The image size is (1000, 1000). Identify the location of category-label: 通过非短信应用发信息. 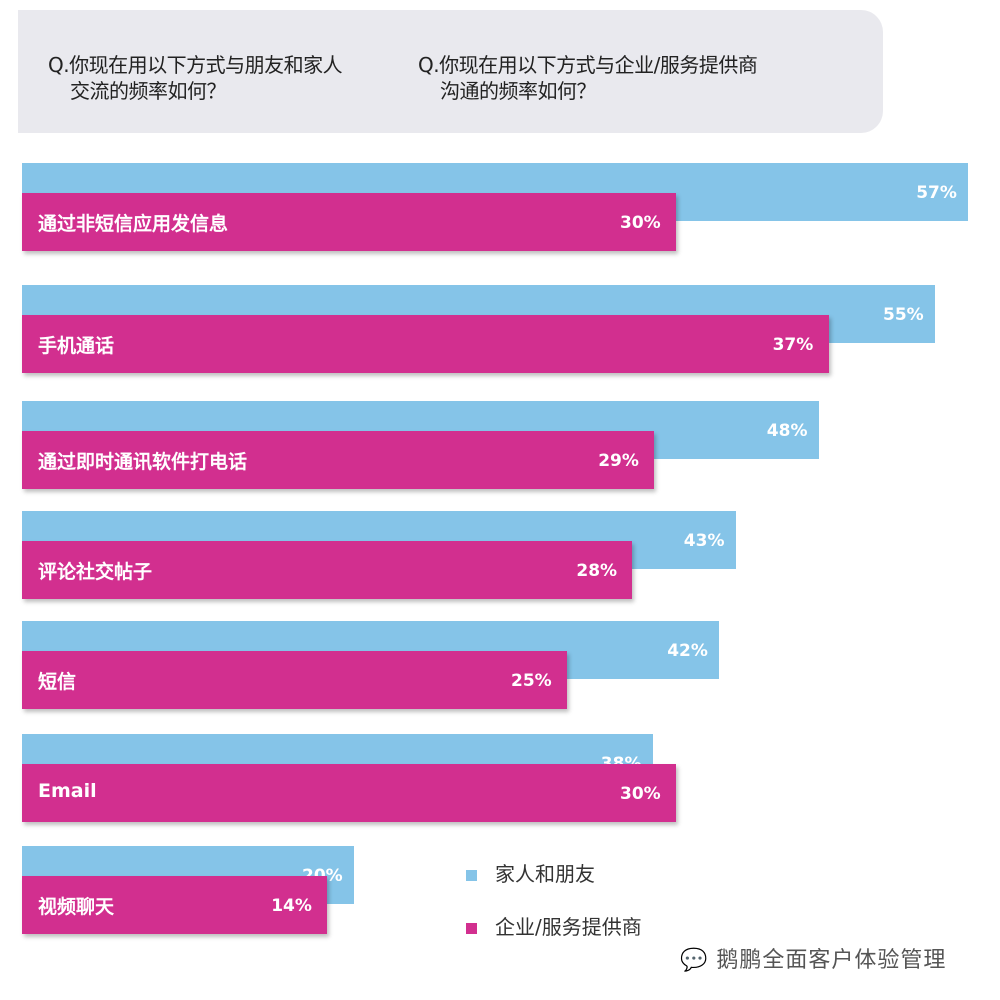
(133, 224).